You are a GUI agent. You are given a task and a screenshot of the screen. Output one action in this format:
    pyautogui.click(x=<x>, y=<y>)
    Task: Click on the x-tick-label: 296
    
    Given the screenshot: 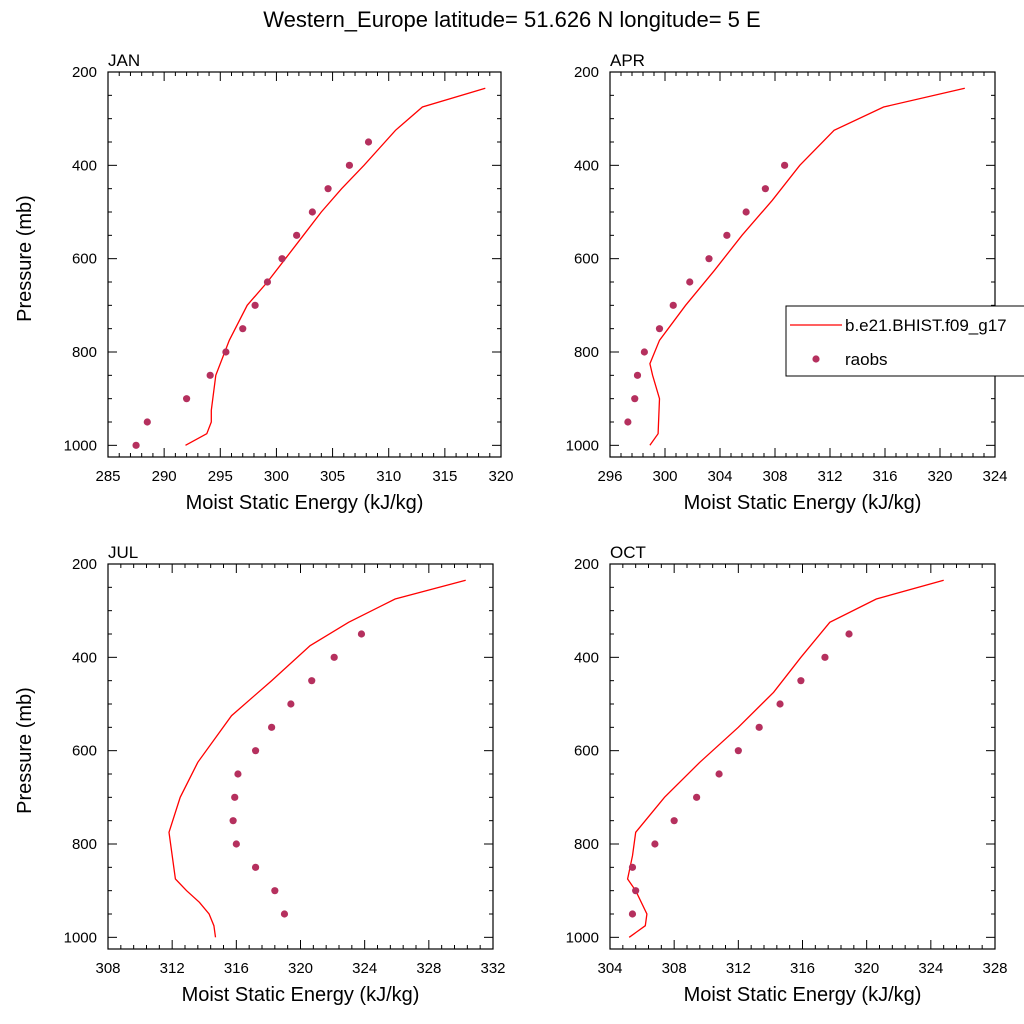 What is the action you would take?
    pyautogui.click(x=609, y=476)
    